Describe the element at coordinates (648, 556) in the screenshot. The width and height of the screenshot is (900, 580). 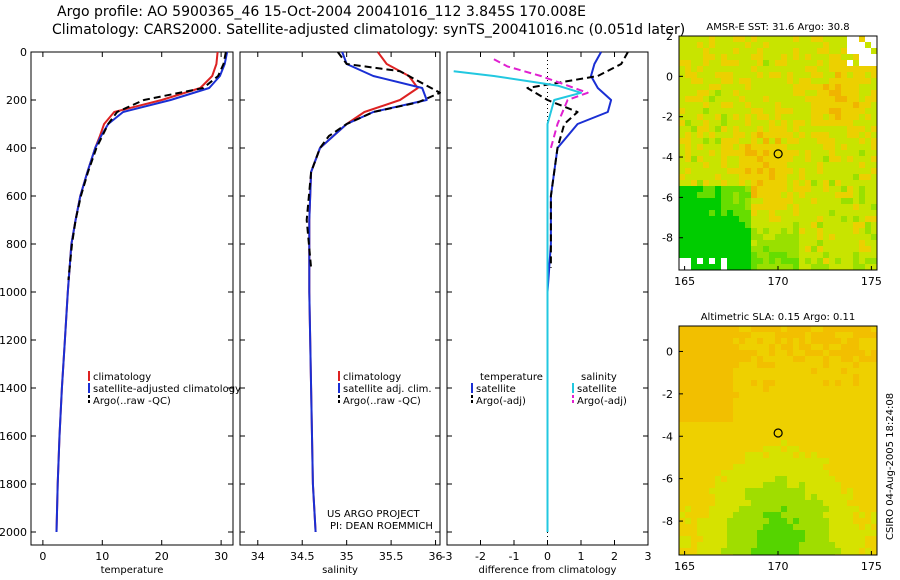
I see `difference-xtick-label: 3` at that location.